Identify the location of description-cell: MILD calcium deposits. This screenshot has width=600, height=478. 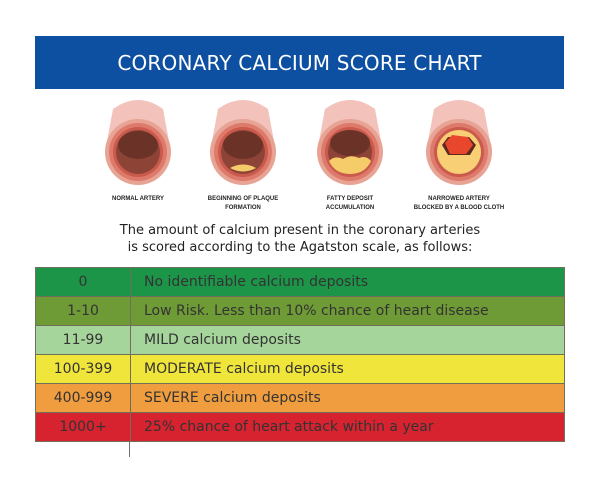
(347, 340).